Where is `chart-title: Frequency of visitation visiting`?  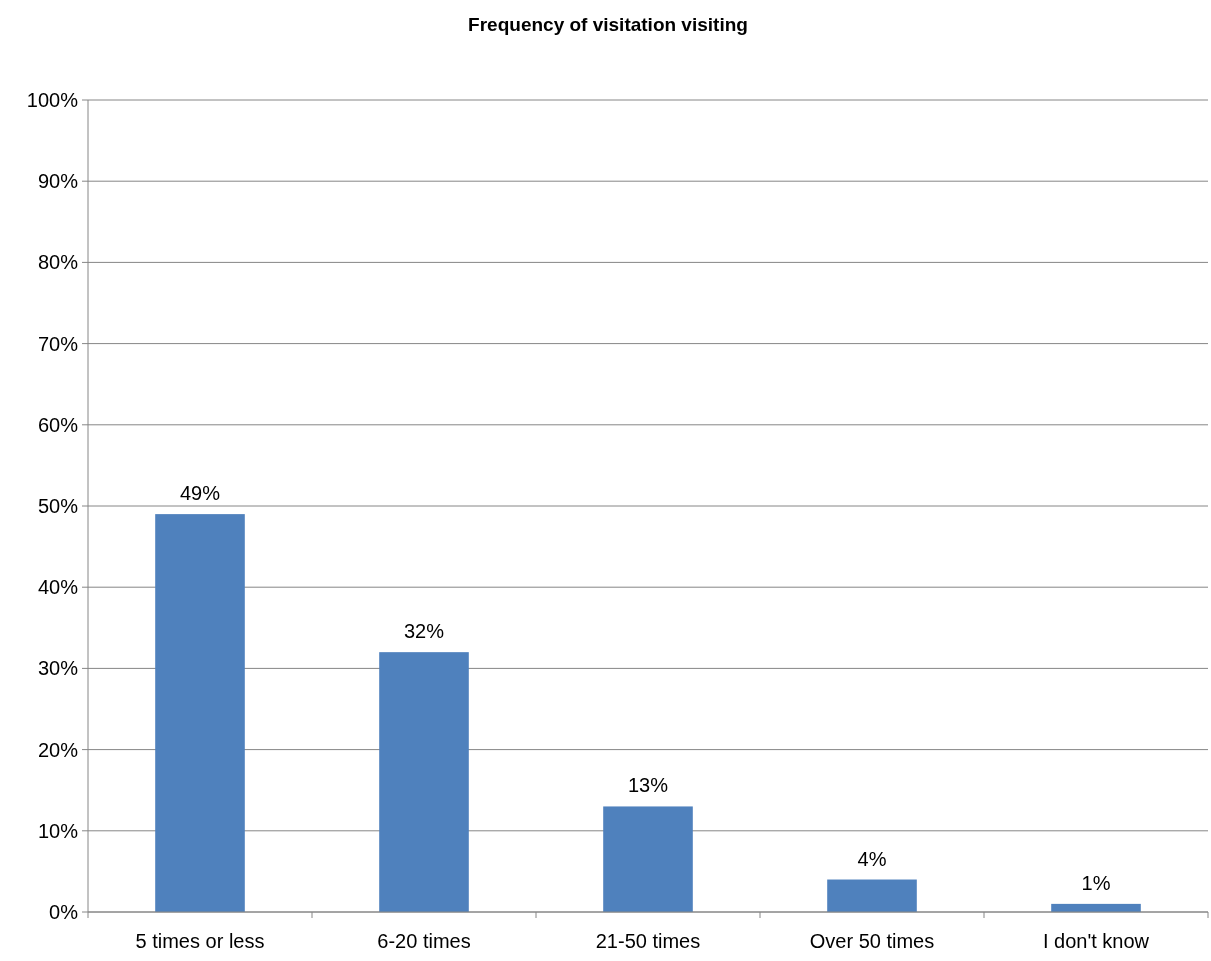
chart-title: Frequency of visitation visiting is located at coordinates (608, 24).